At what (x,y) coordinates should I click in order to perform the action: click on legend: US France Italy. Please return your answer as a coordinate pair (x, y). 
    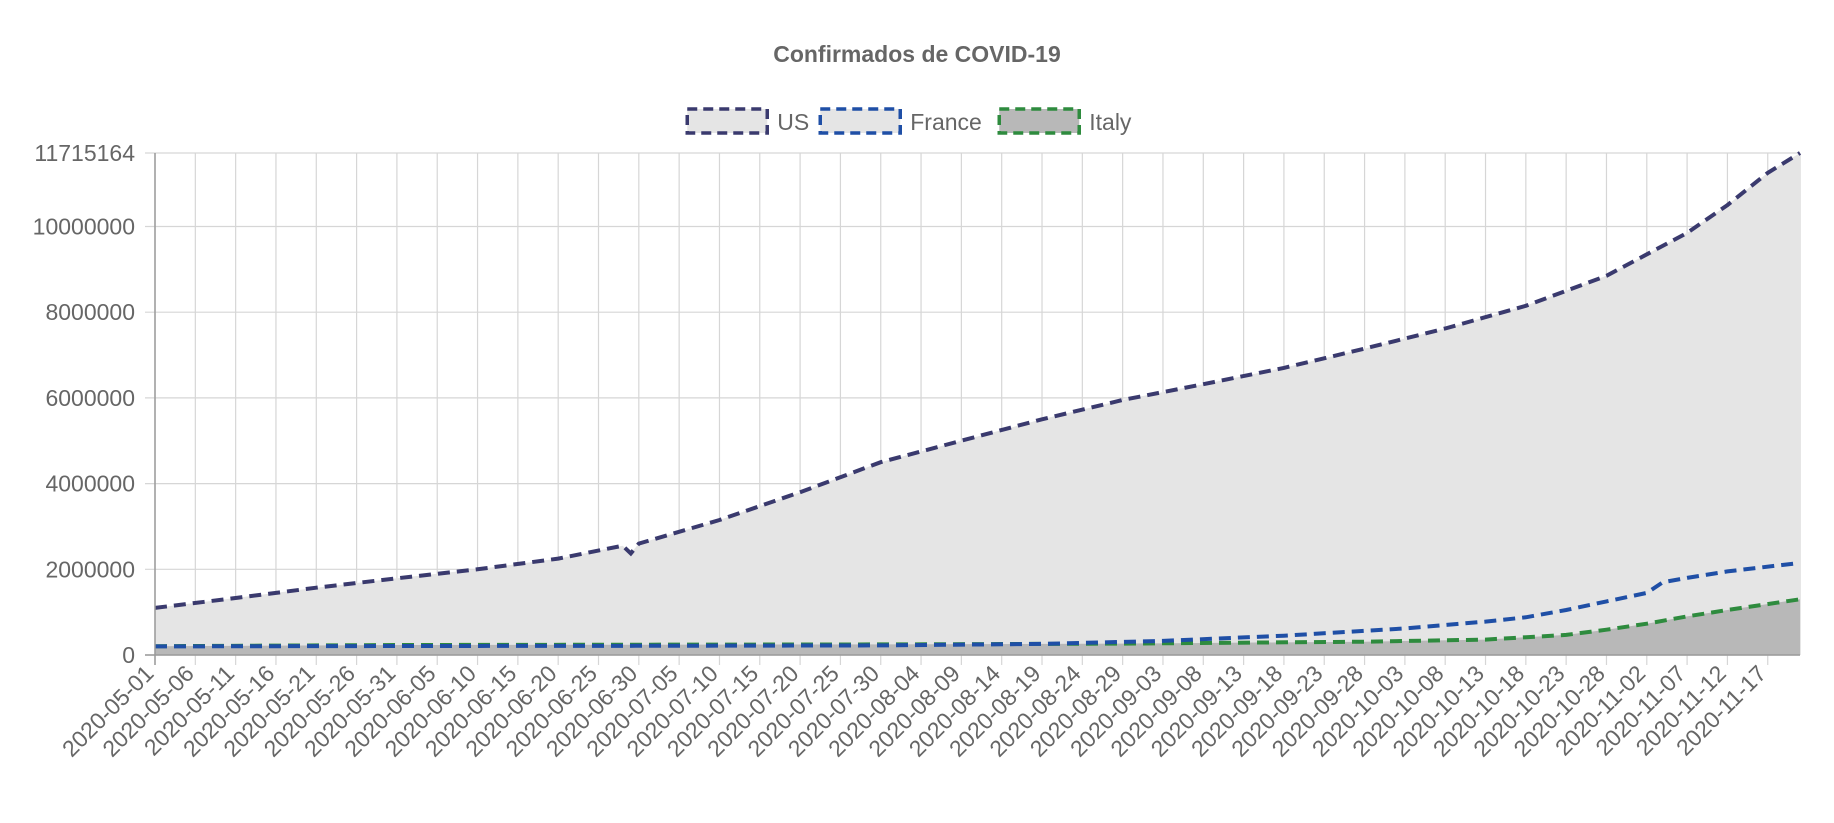
    Looking at the image, I should click on (908, 121).